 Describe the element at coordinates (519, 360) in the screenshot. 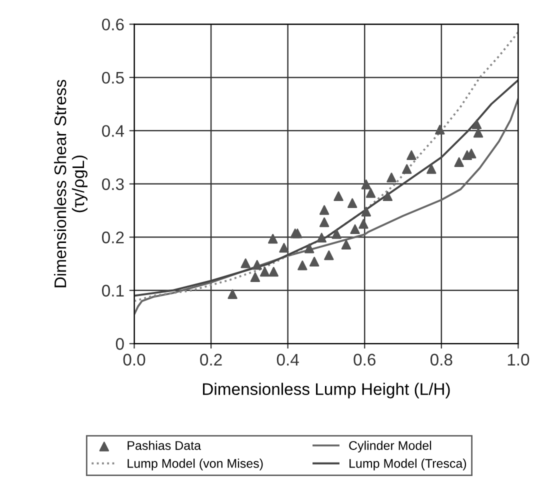

I see `x-tick-label: 1.0` at that location.